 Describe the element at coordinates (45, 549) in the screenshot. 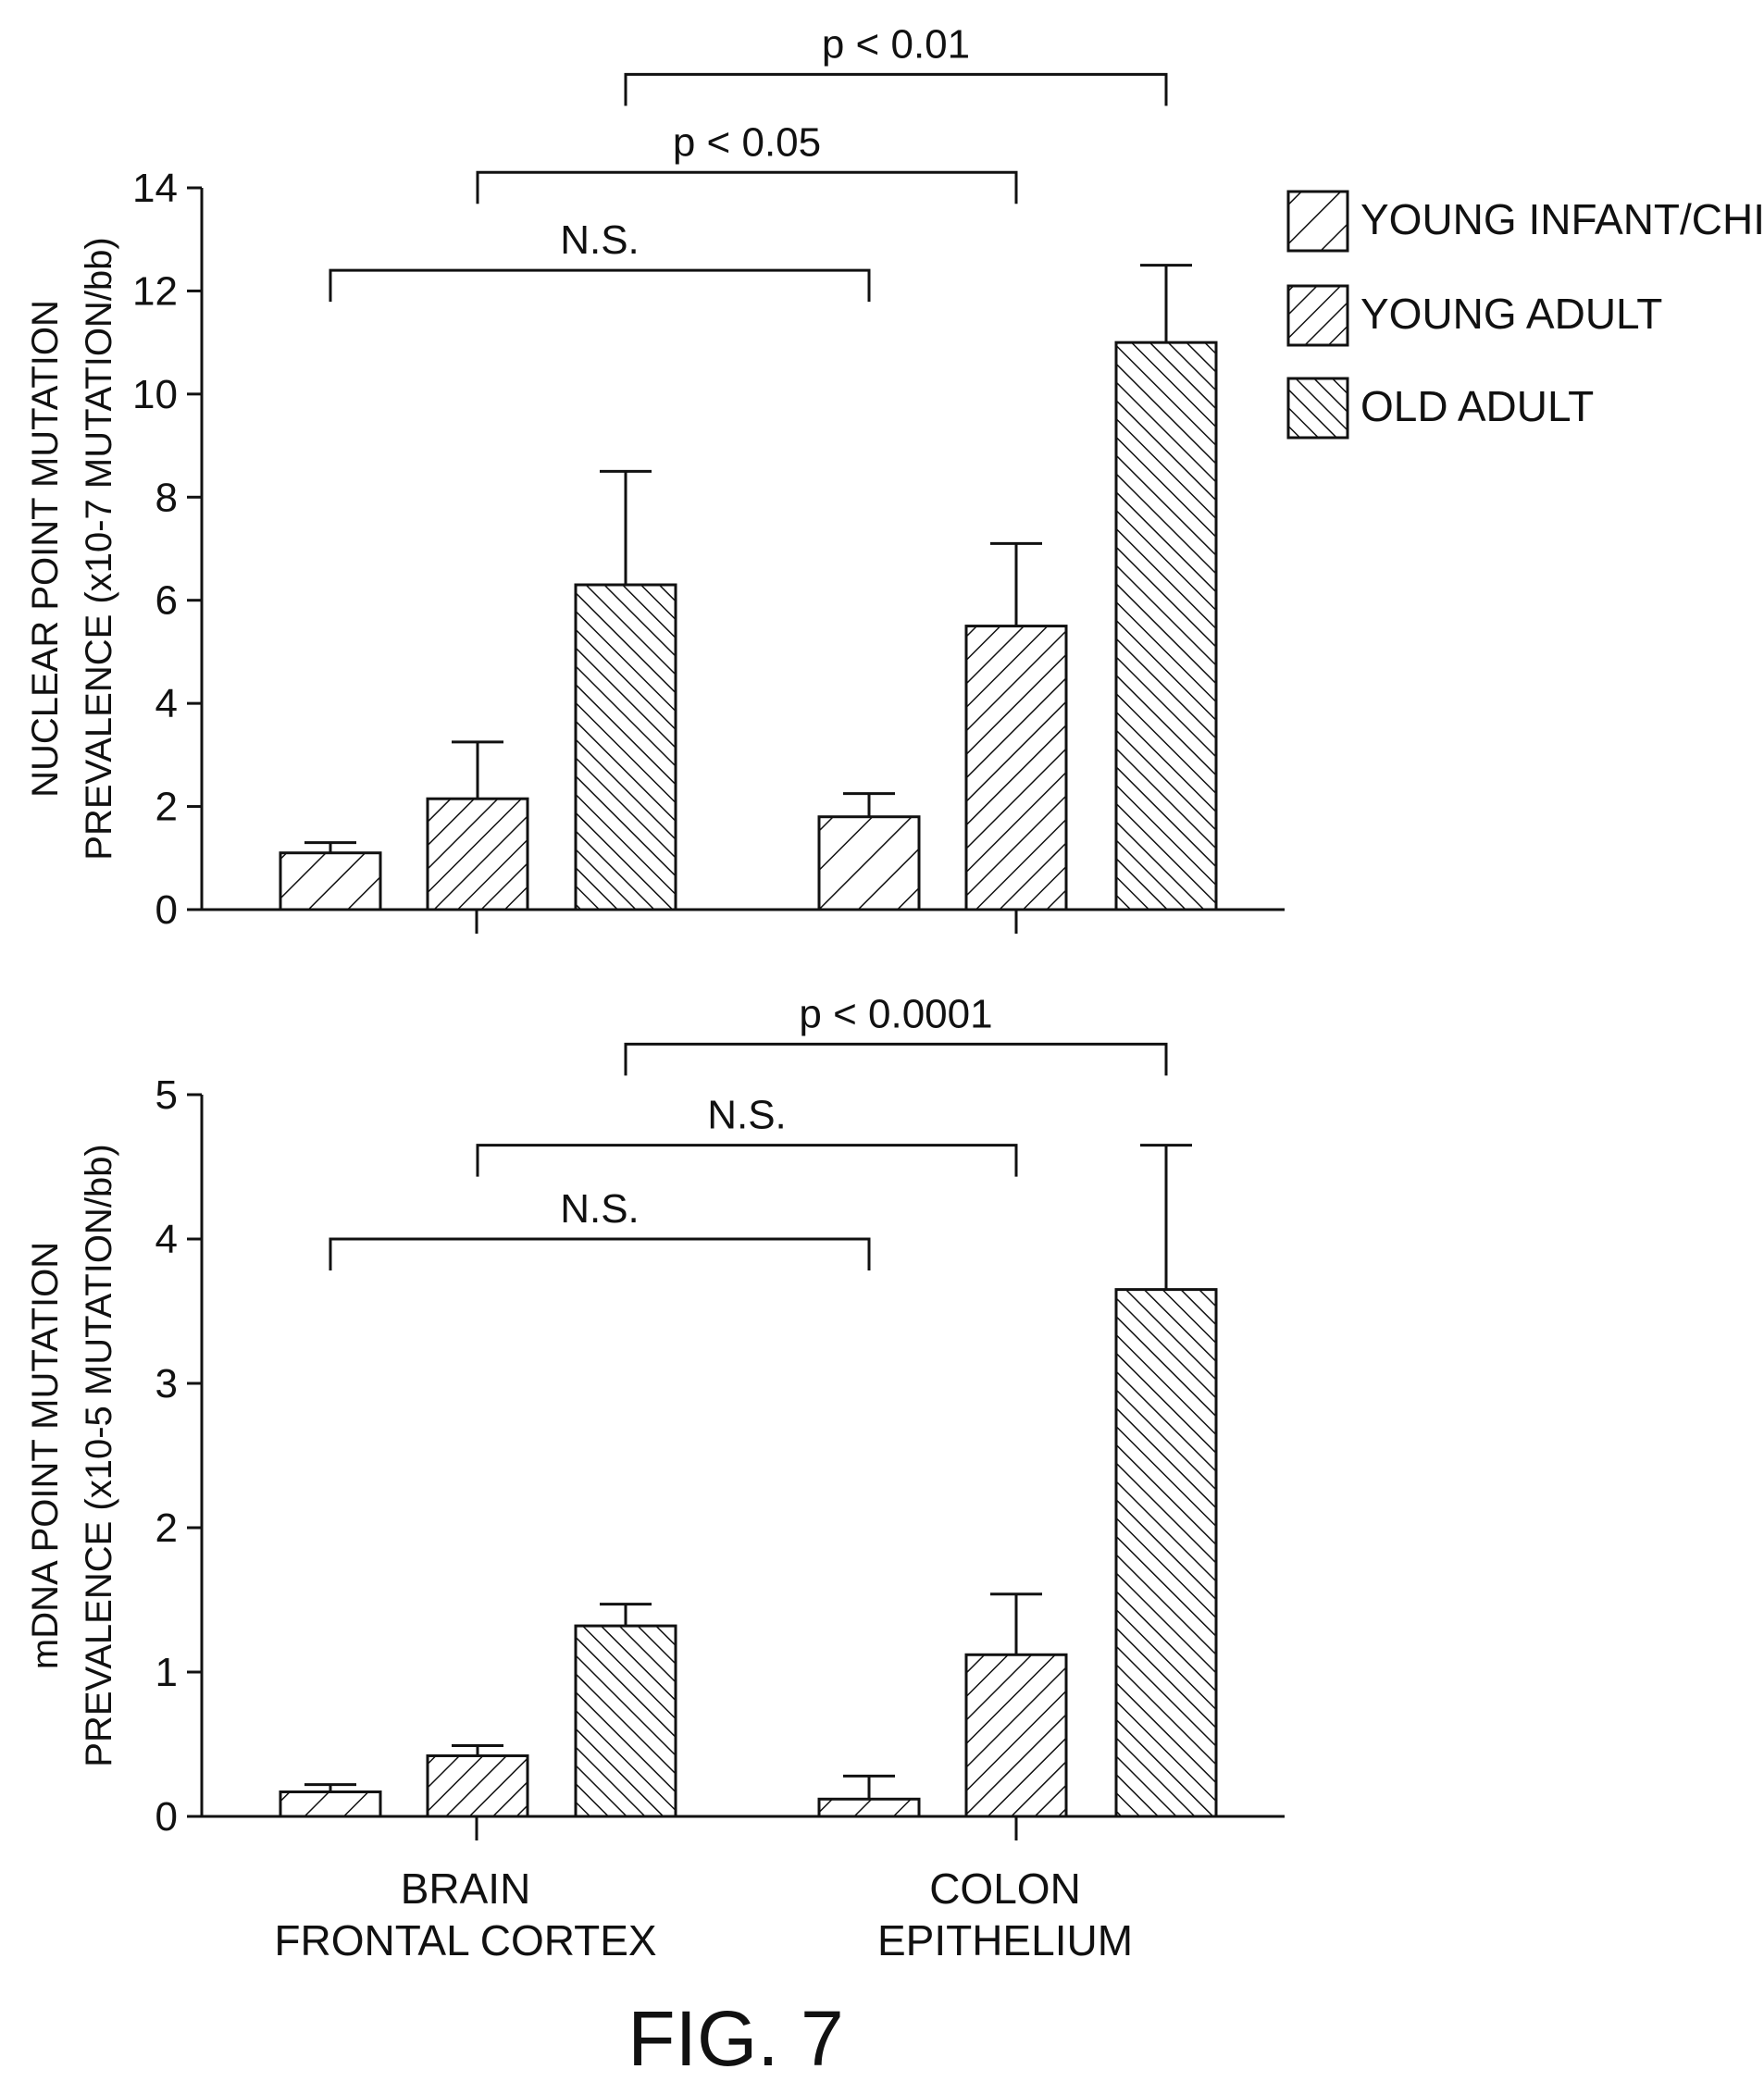

I see `y-axis-title-line: NUCLEAR POINT MUTATION` at that location.